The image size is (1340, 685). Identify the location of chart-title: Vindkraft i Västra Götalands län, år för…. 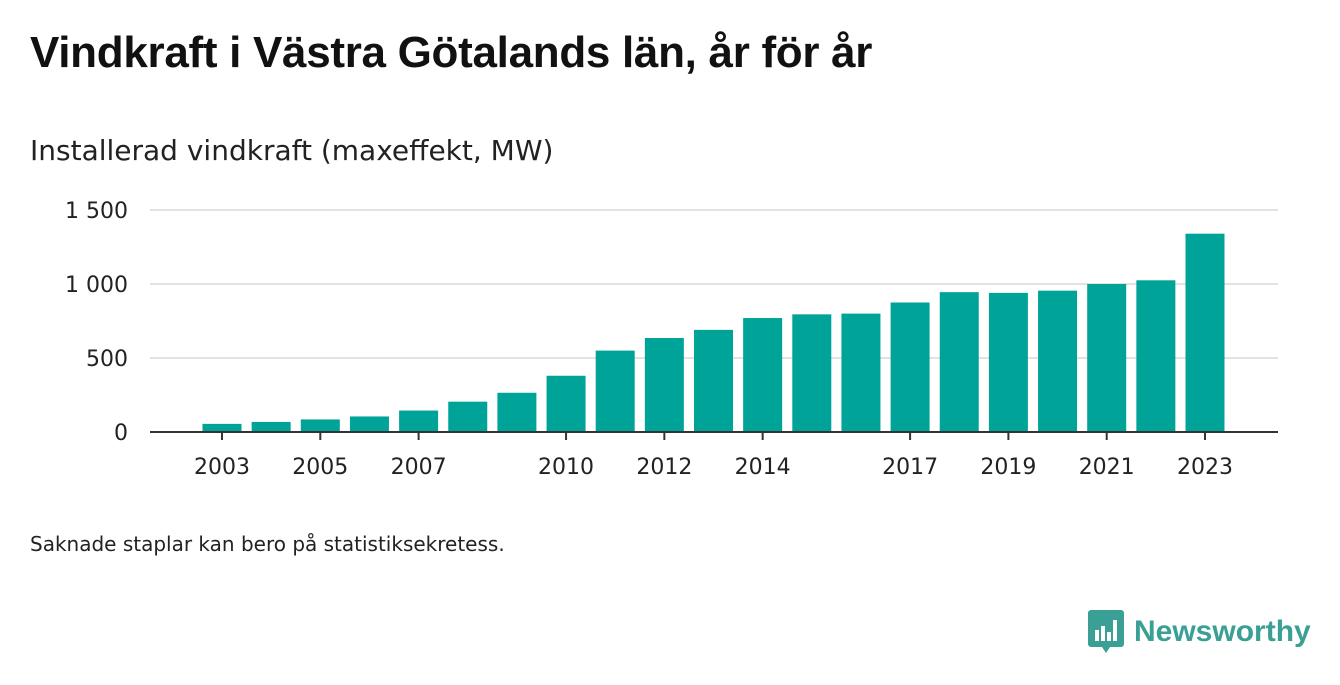
(451, 52).